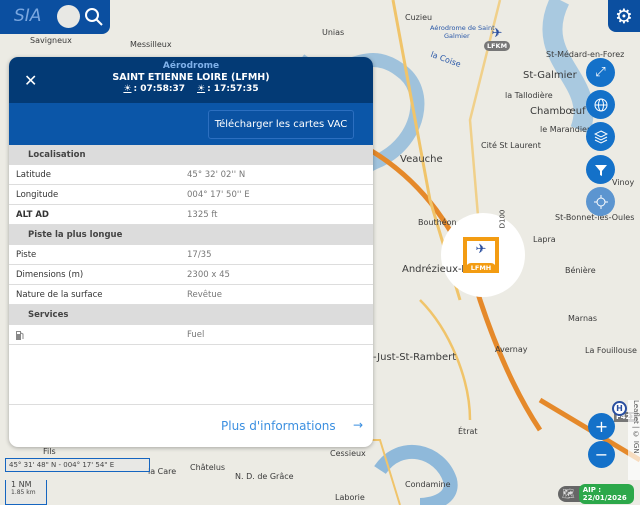 Image resolution: width=640 pixels, height=505 pixels. Describe the element at coordinates (191, 175) in the screenshot. I see `table-row: Latitude 45° 32' 02'' N` at that location.